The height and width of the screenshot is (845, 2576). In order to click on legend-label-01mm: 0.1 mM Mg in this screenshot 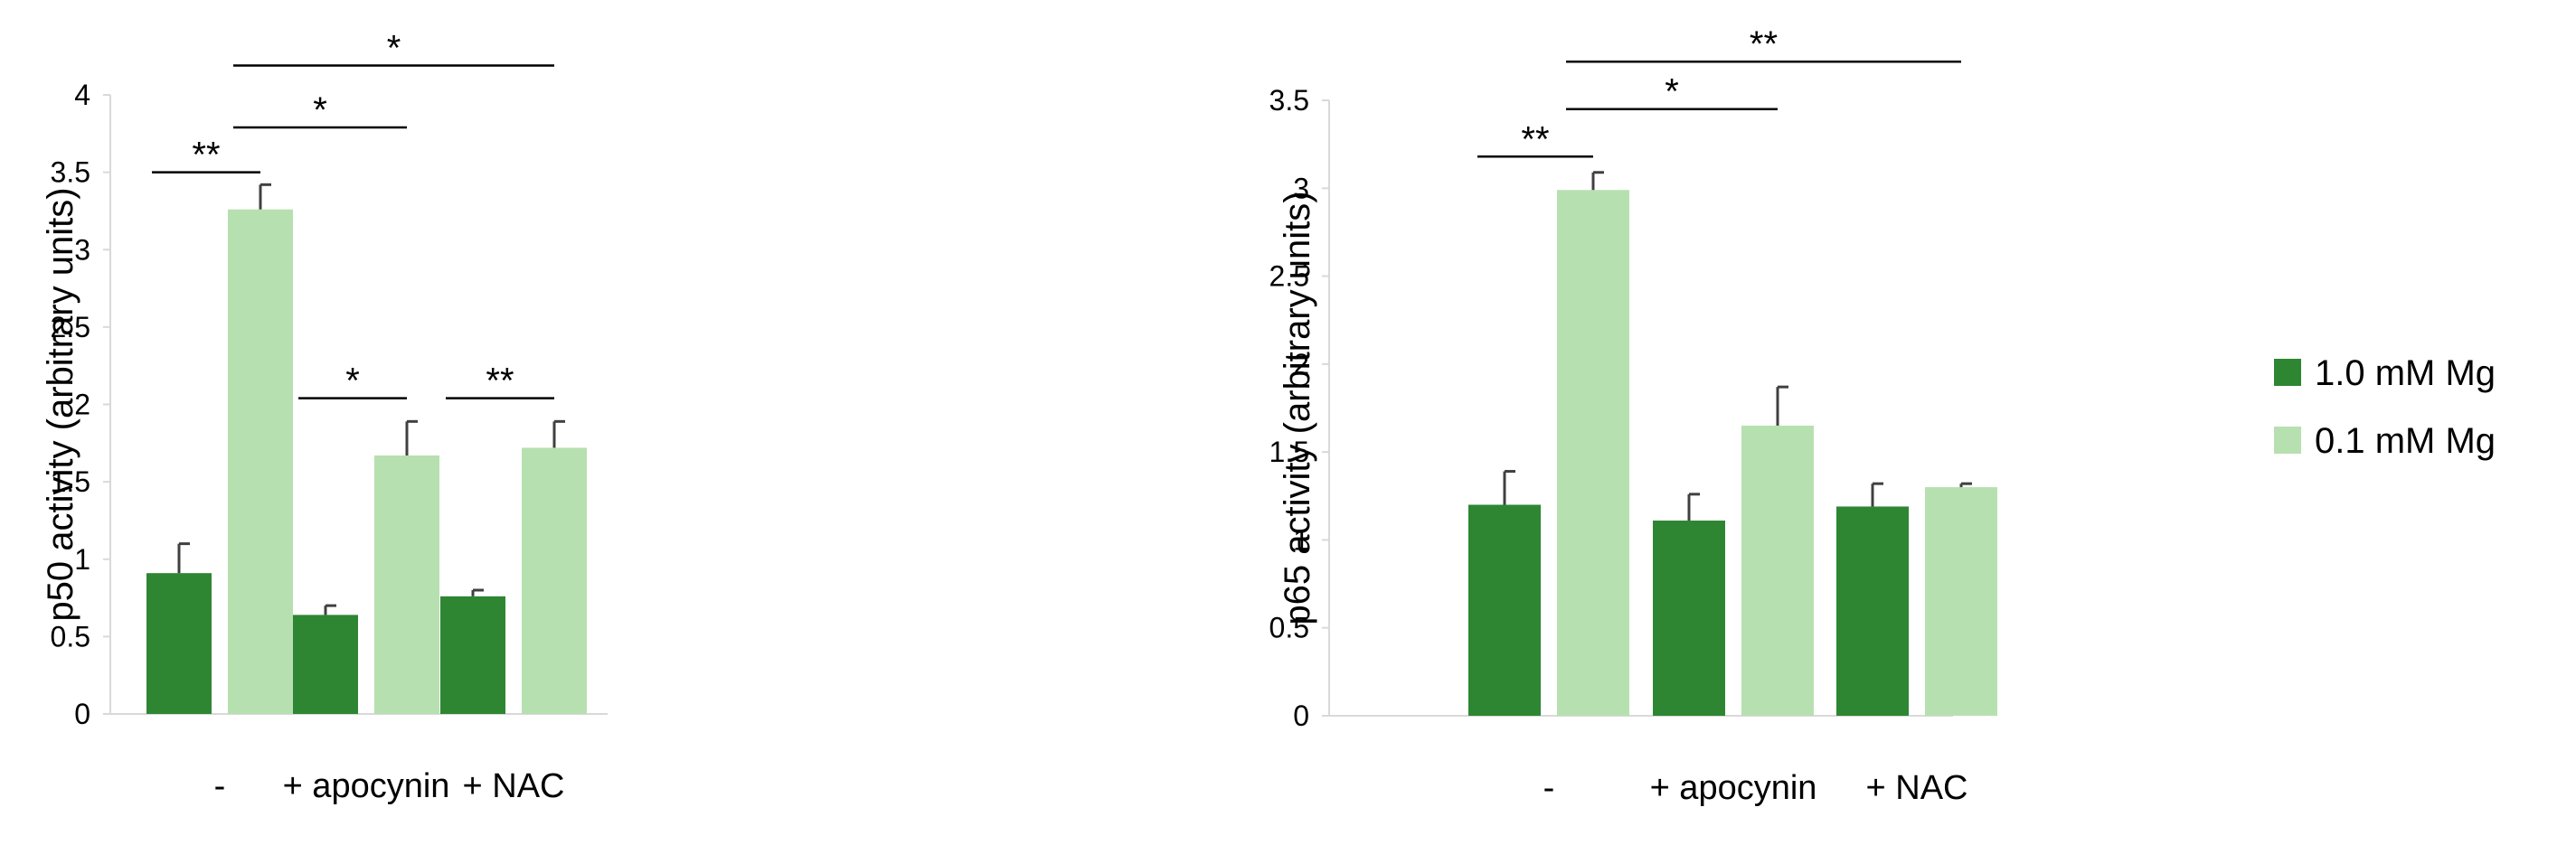, I will do `click(2405, 441)`.